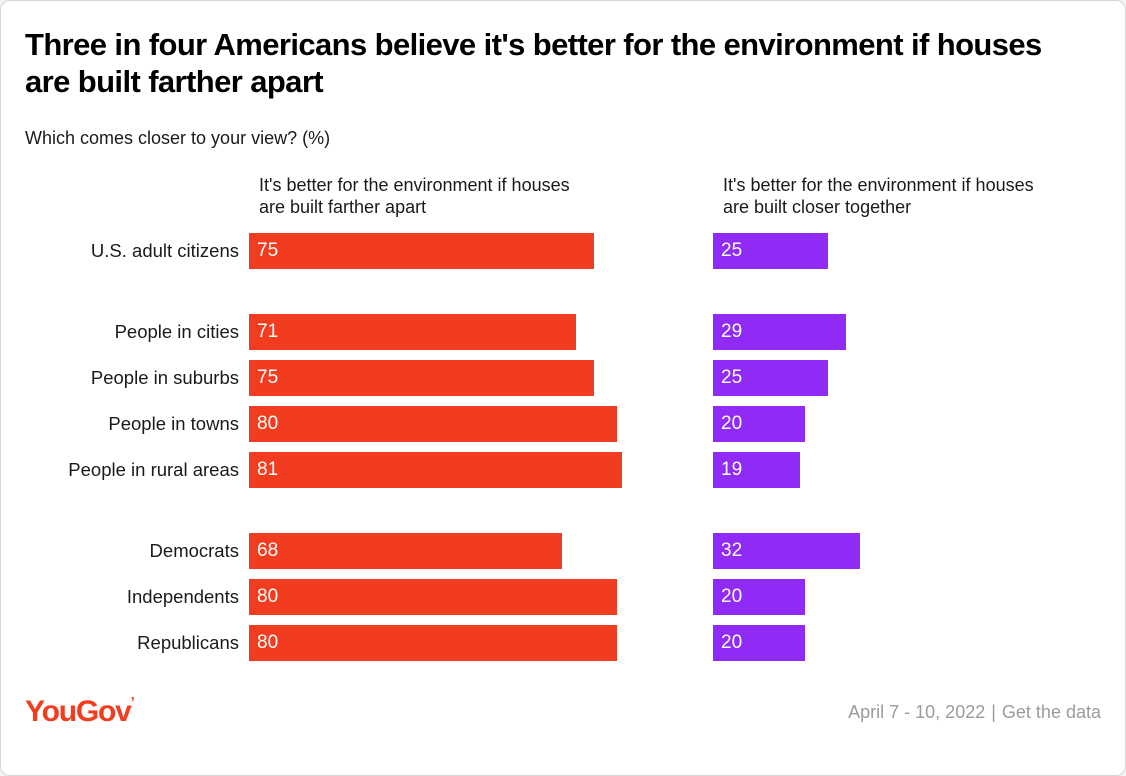  I want to click on farther-apart-bar-area: 81, so click(481, 470).